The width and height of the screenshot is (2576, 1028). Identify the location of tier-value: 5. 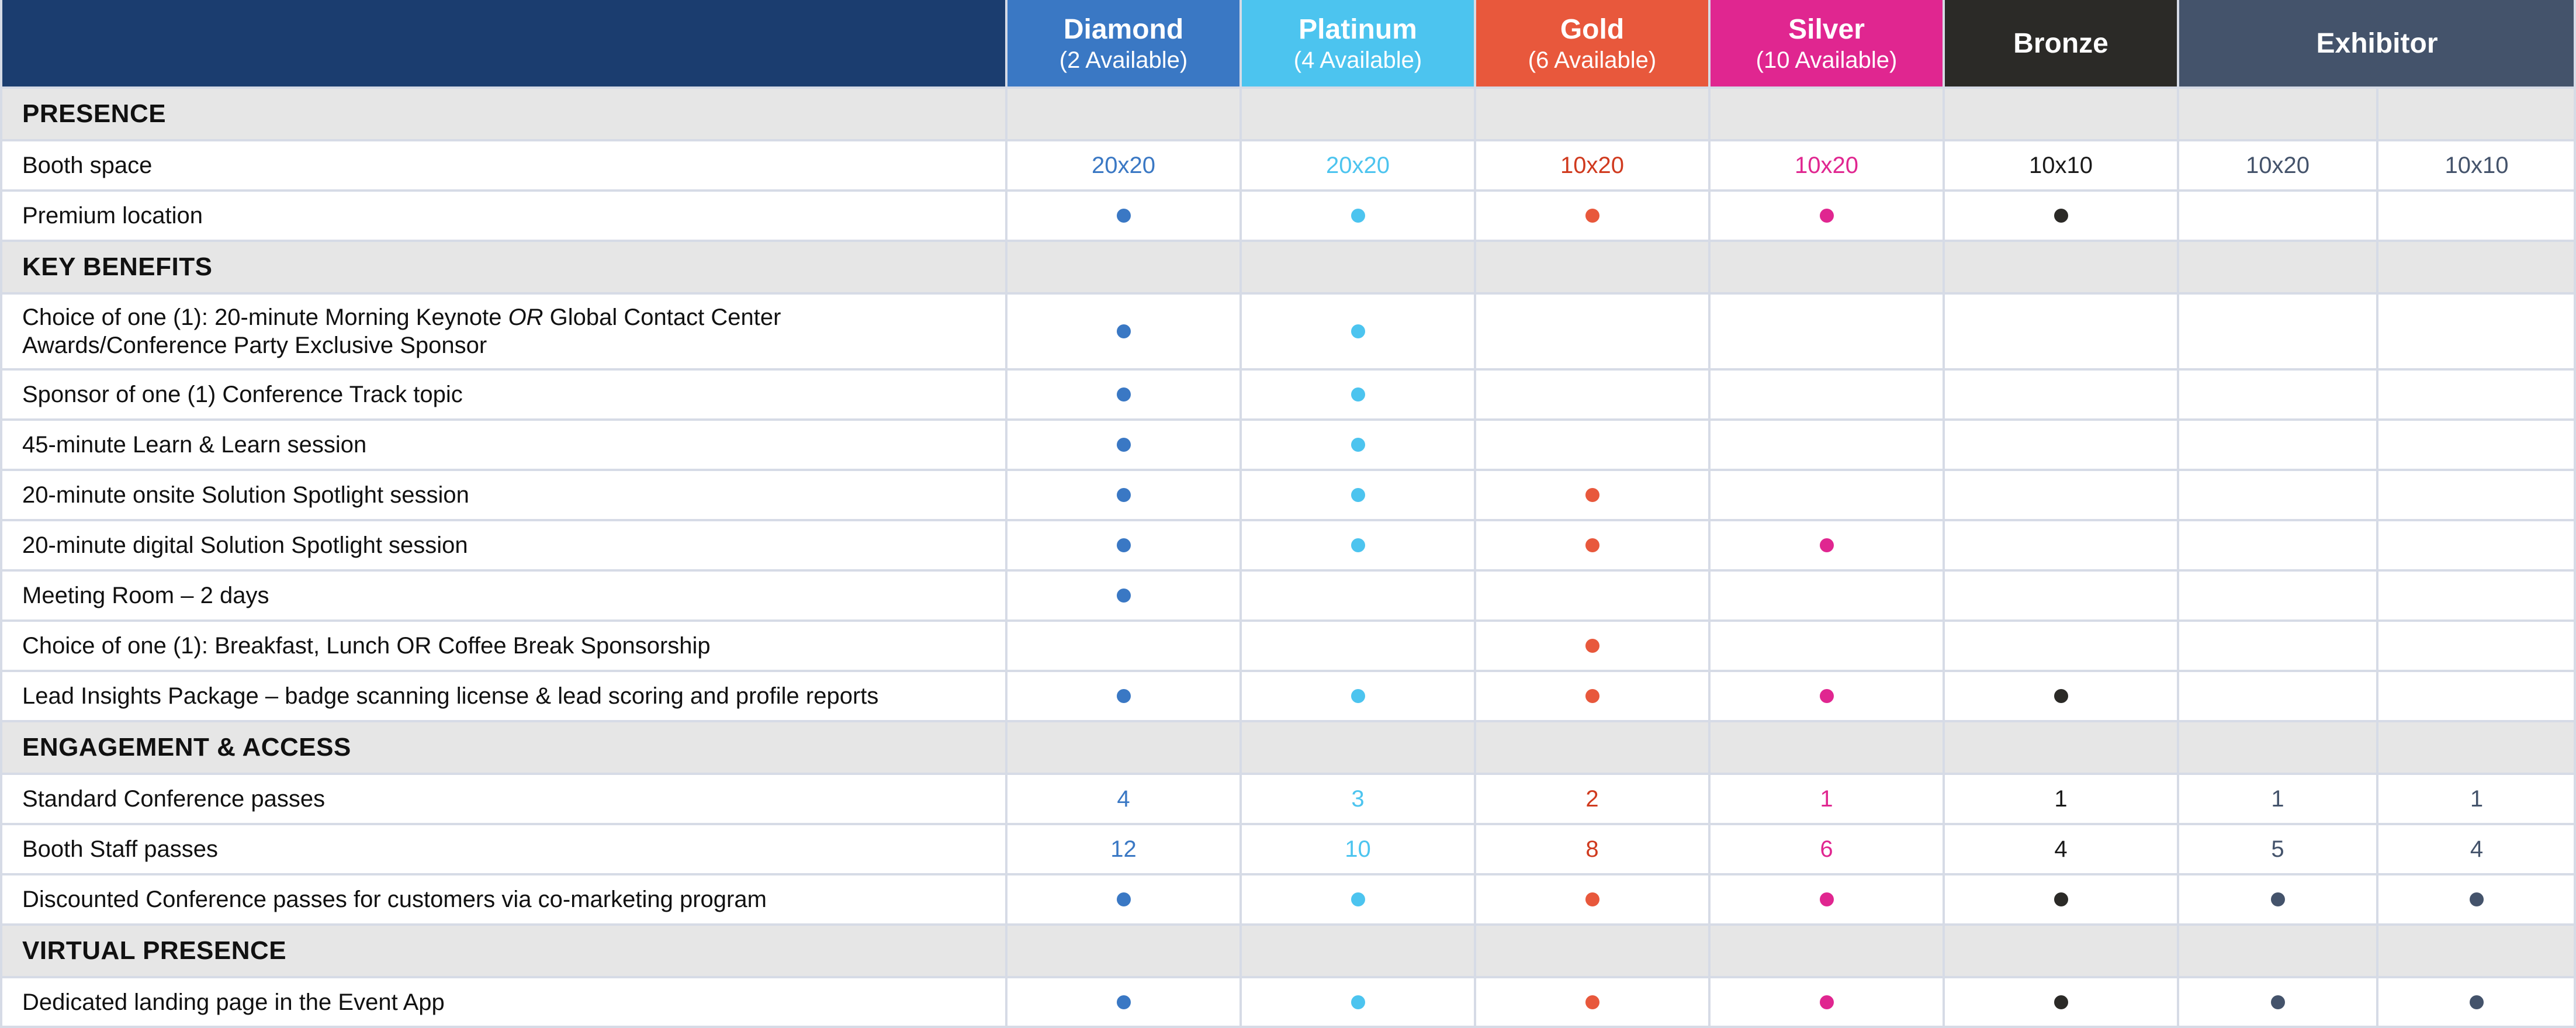
(2277, 849).